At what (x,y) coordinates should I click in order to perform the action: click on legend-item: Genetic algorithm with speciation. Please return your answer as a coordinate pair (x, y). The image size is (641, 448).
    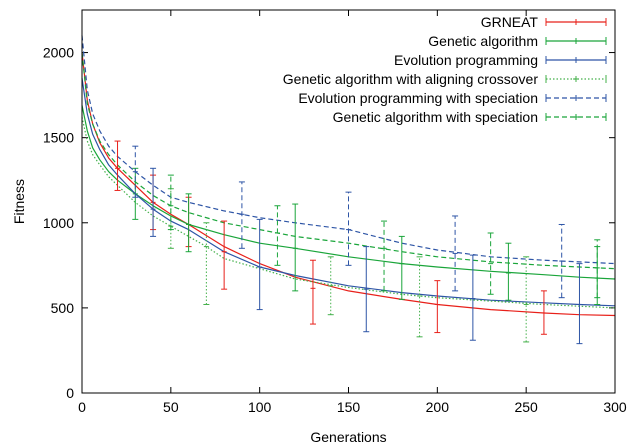
    Looking at the image, I should click on (470, 117).